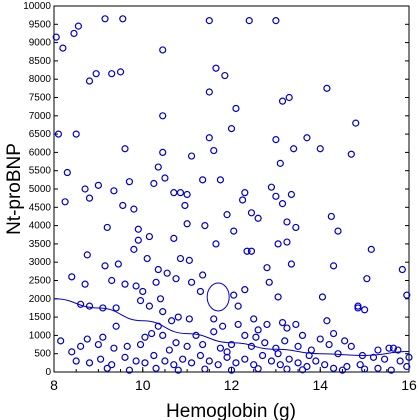 Image resolution: width=419 pixels, height=420 pixels. Describe the element at coordinates (40, 335) in the screenshot. I see `y-tick-label: 1000` at that location.